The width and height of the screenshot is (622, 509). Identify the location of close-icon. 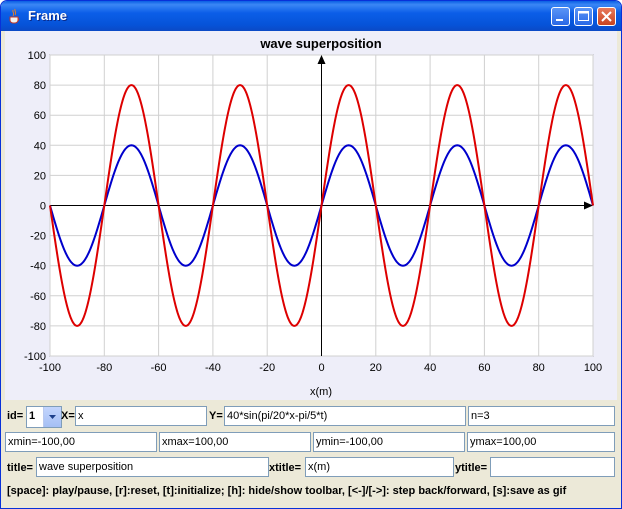
(606, 16).